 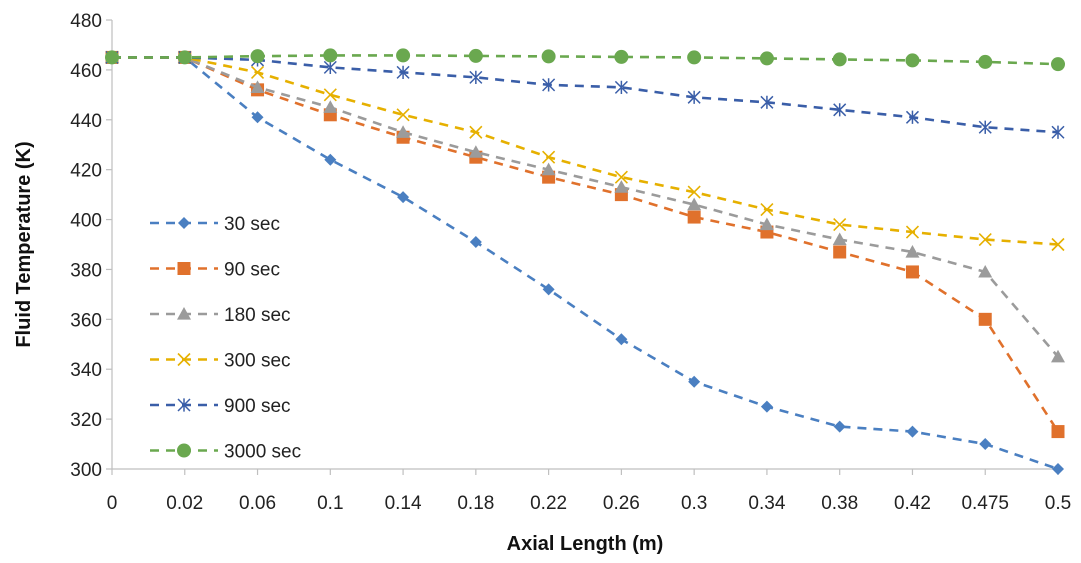 I want to click on x-tick-label: 0.18, so click(x=475, y=503).